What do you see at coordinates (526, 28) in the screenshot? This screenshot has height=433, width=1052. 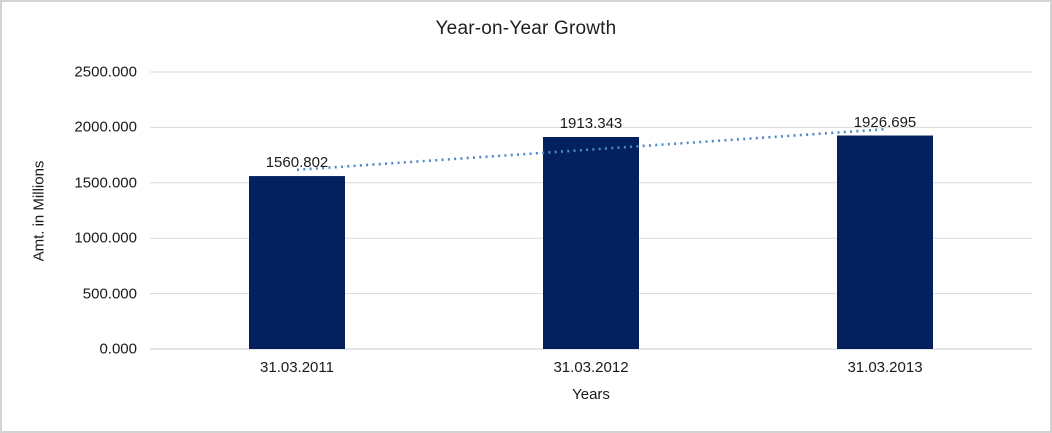 I see `chart-title: Year-on-Year Growth` at bounding box center [526, 28].